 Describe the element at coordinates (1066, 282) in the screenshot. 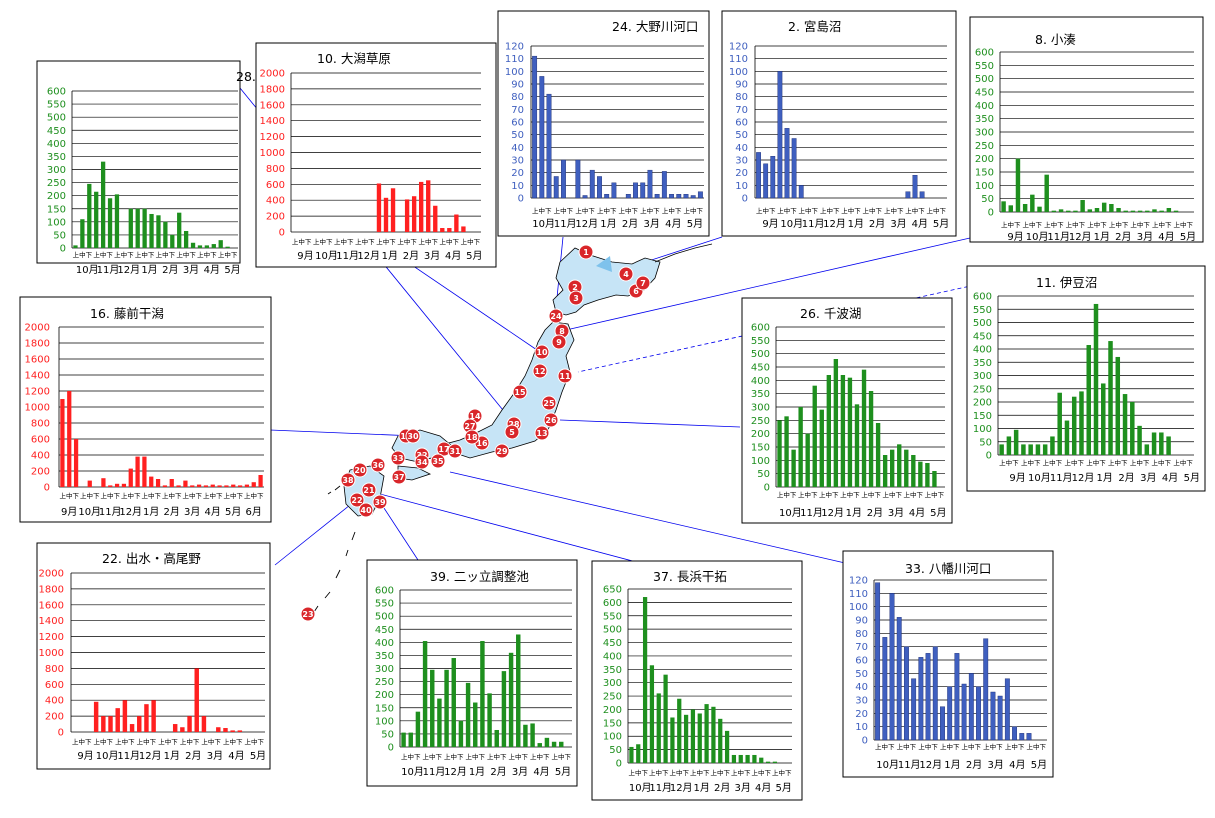

I see `chart-title: 11. 伊豆沼` at that location.